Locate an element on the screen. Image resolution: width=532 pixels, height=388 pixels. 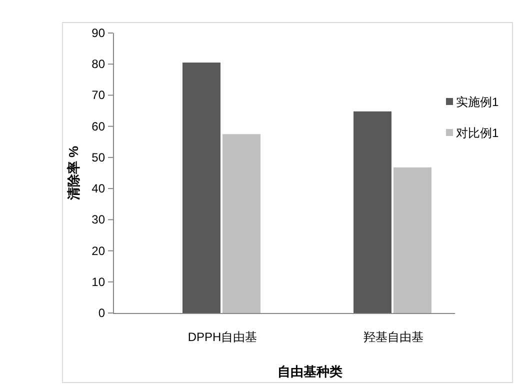
x-tick-label: 羟基自由基 is located at coordinates (394, 337).